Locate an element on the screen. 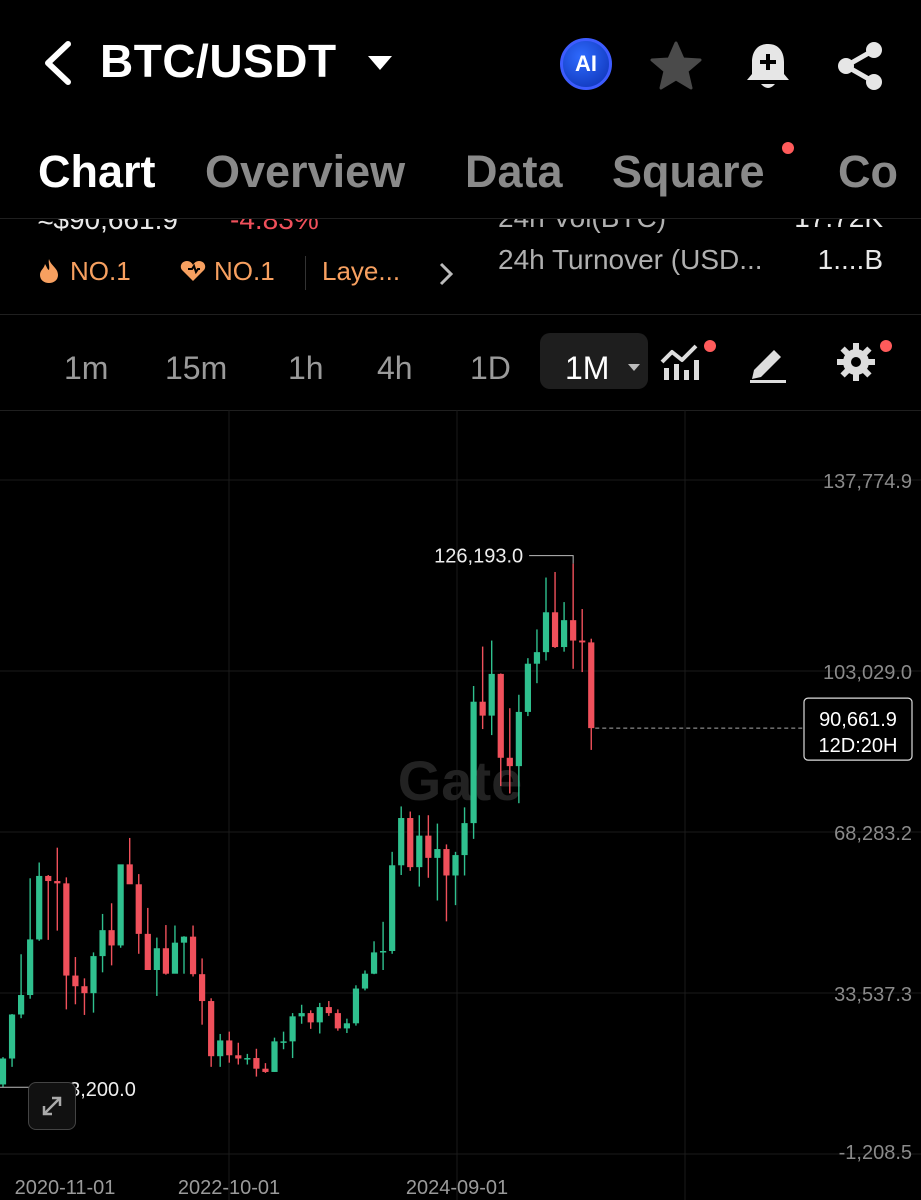  timeframe-1h: 1h is located at coordinates (306, 368).